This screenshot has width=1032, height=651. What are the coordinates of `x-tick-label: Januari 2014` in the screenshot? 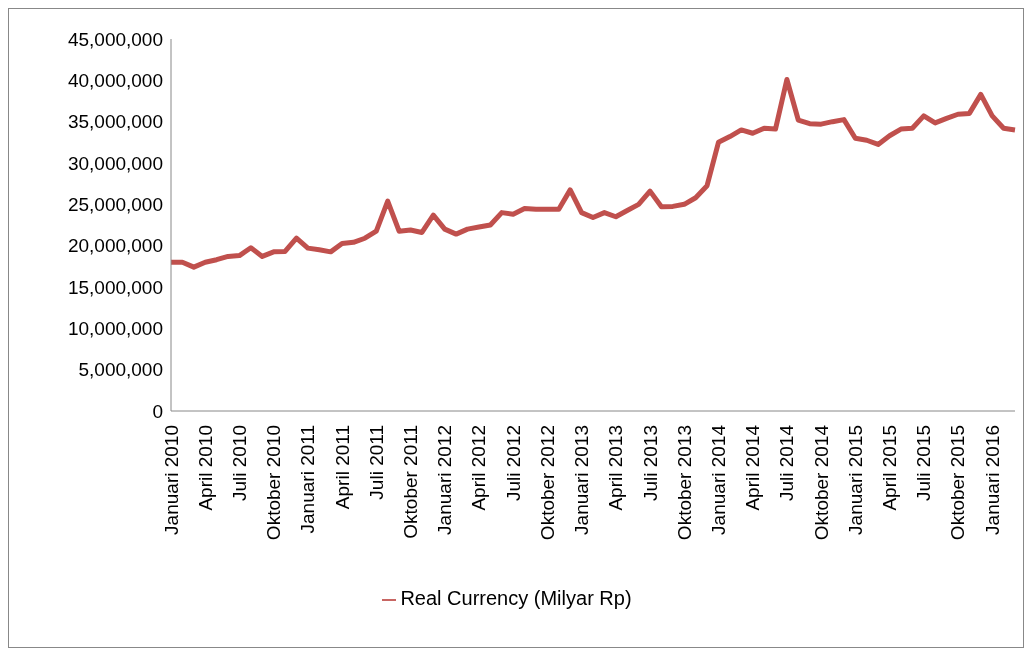 It's located at (718, 479).